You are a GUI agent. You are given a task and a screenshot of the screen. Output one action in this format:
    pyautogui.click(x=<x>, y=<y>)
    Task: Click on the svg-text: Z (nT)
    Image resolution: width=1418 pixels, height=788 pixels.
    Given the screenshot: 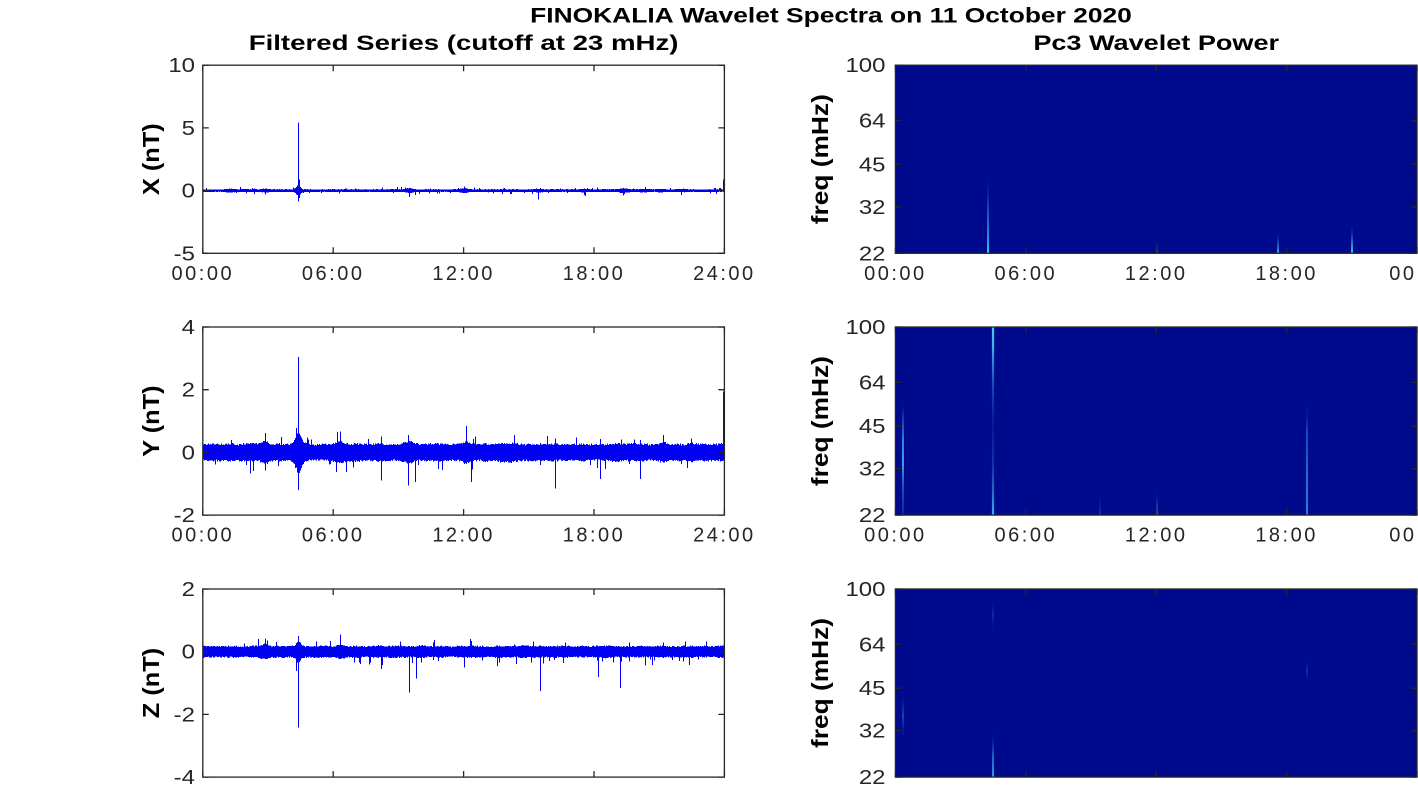 What is the action you would take?
    pyautogui.click(x=152, y=683)
    